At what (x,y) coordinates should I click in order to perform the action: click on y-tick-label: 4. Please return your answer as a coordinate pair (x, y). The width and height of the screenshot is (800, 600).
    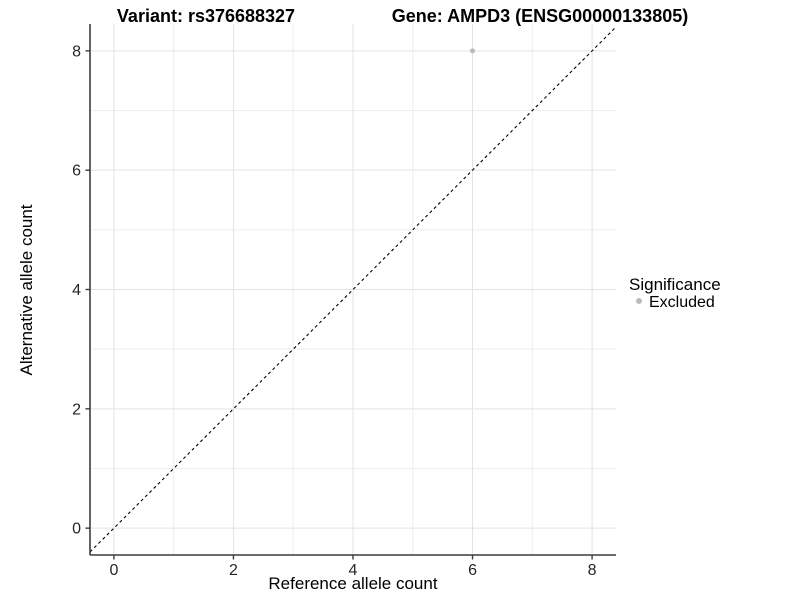
    Looking at the image, I should click on (76, 290).